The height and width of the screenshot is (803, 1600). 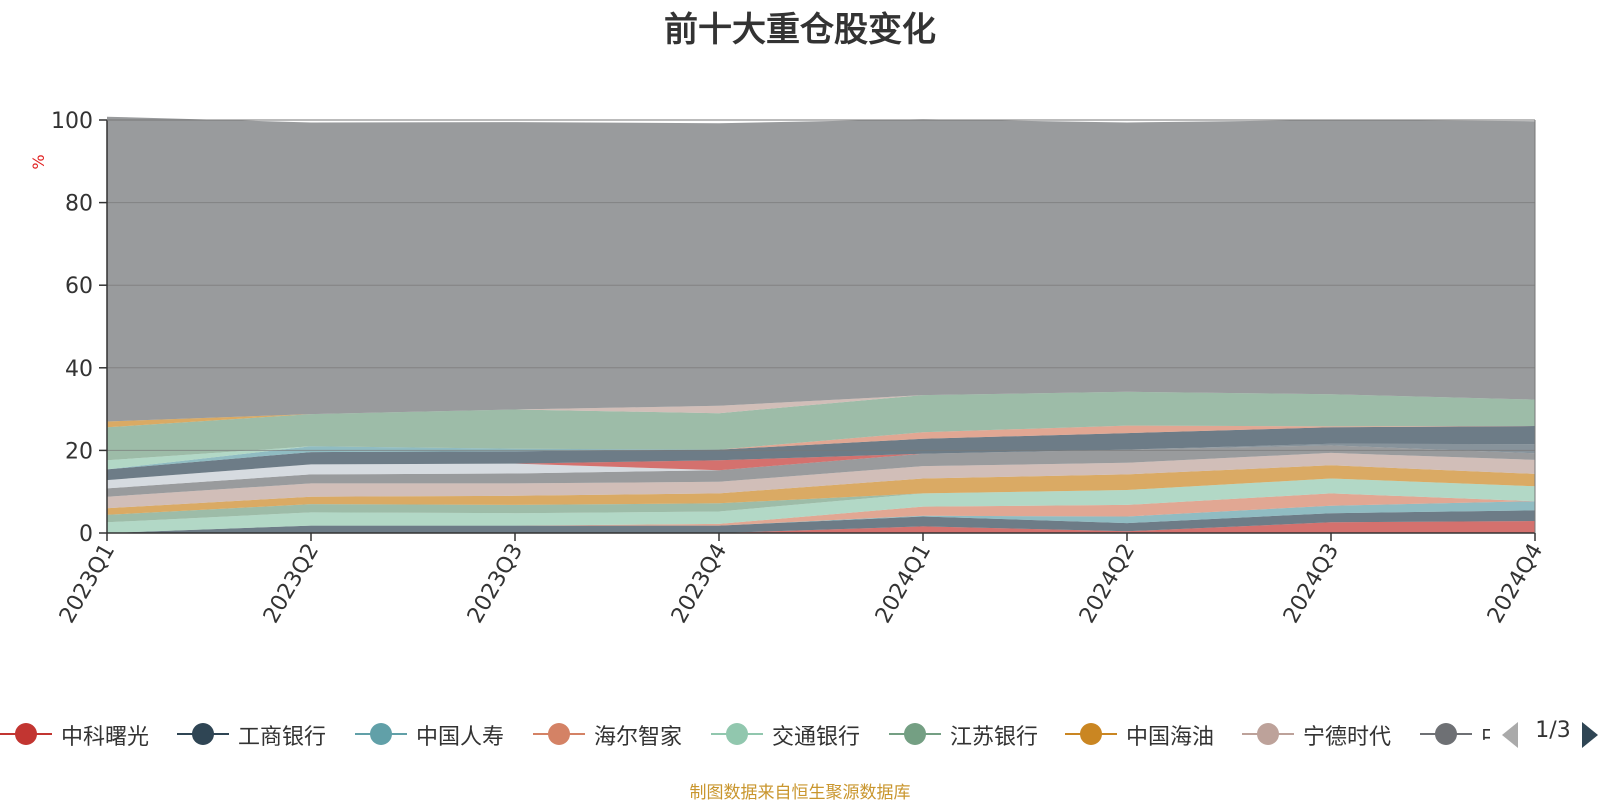 I want to click on x-tick-label: 2023Q1, so click(x=87, y=584).